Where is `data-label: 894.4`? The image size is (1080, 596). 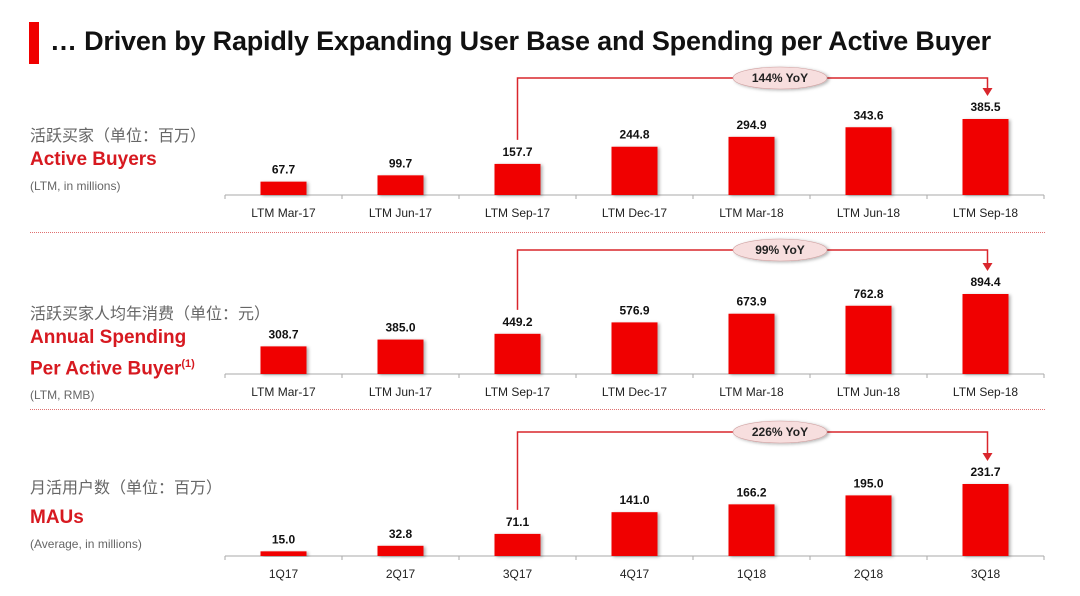 data-label: 894.4 is located at coordinates (985, 282).